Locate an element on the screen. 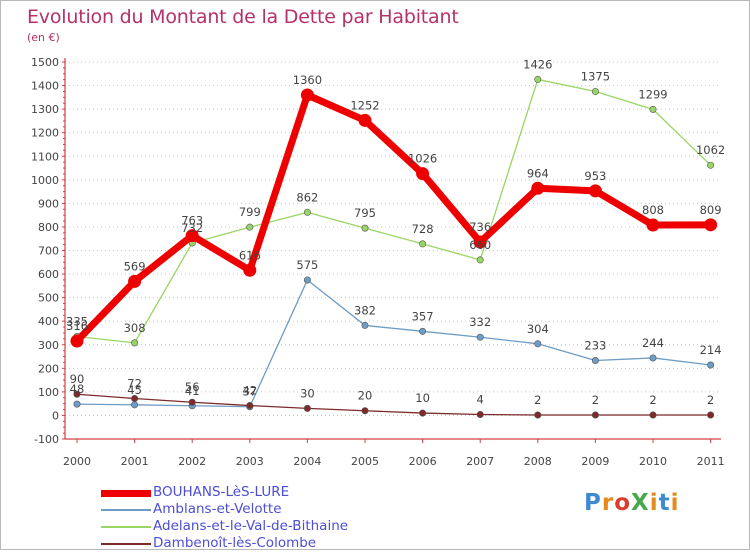 This screenshot has width=750, height=553. legend-label: Dambenoît-lès-Colombe is located at coordinates (235, 543).